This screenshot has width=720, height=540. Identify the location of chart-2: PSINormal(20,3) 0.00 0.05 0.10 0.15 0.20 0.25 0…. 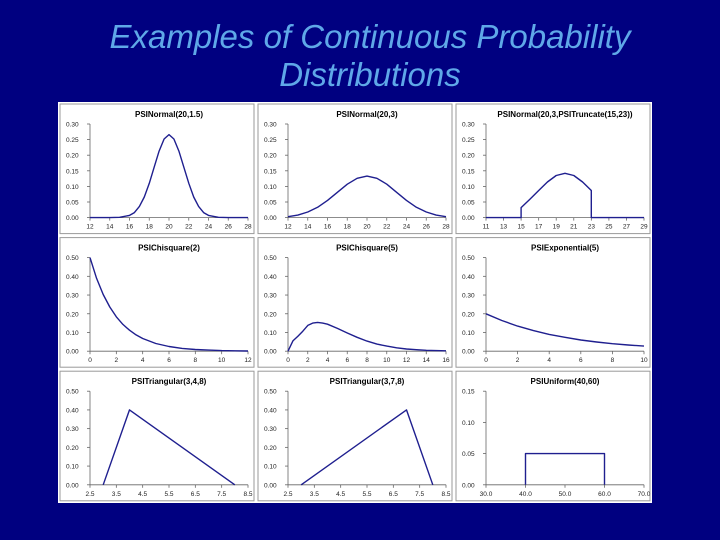
(355, 169).